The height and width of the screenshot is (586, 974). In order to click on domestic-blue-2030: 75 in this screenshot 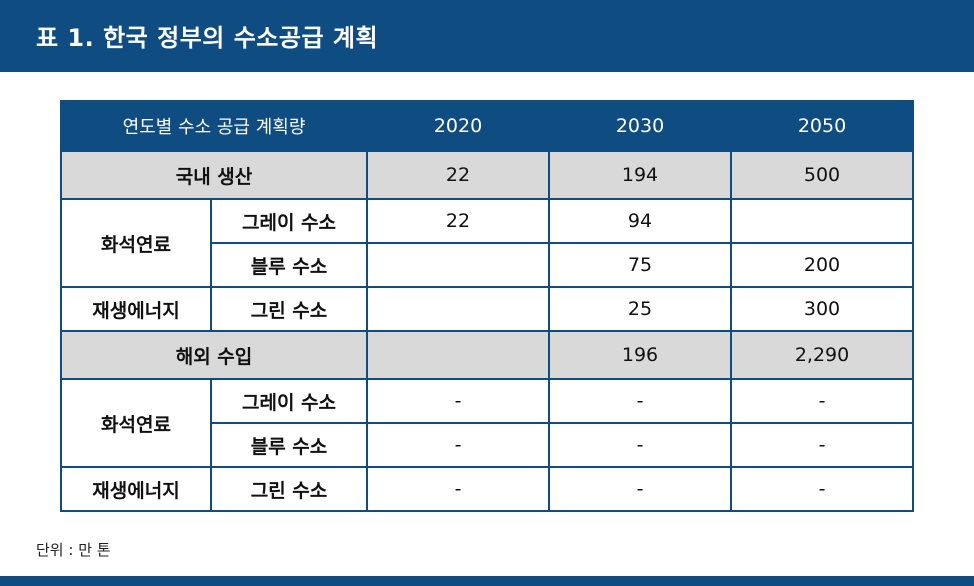, I will do `click(640, 265)`.